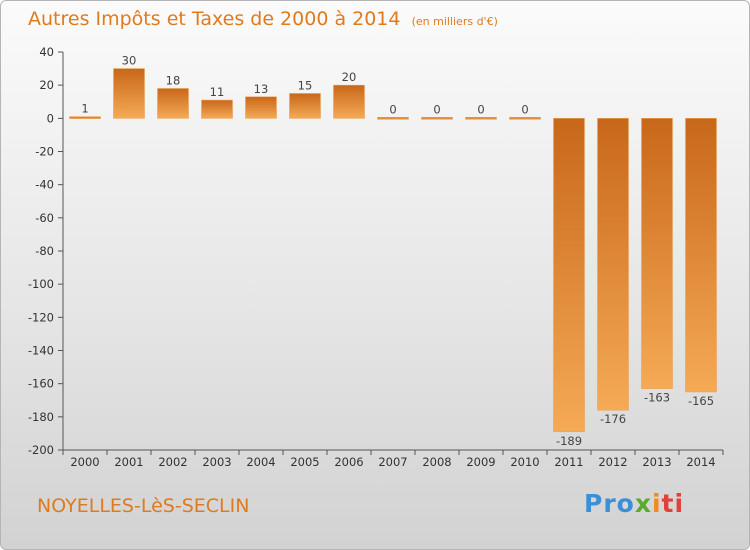  What do you see at coordinates (436, 462) in the screenshot?
I see `x-tick-label: 2008` at bounding box center [436, 462].